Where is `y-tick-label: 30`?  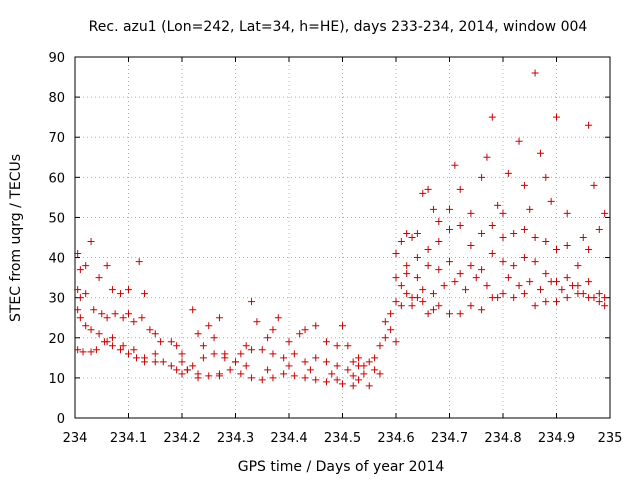
y-tick-label: 30 is located at coordinates (56, 299).